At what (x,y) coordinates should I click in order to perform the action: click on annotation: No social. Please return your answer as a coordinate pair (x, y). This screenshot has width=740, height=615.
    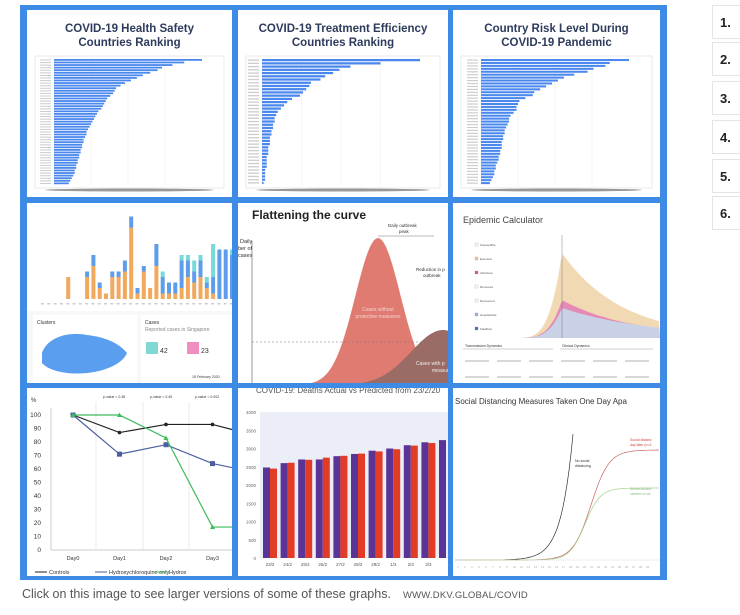
    Looking at the image, I should click on (582, 461).